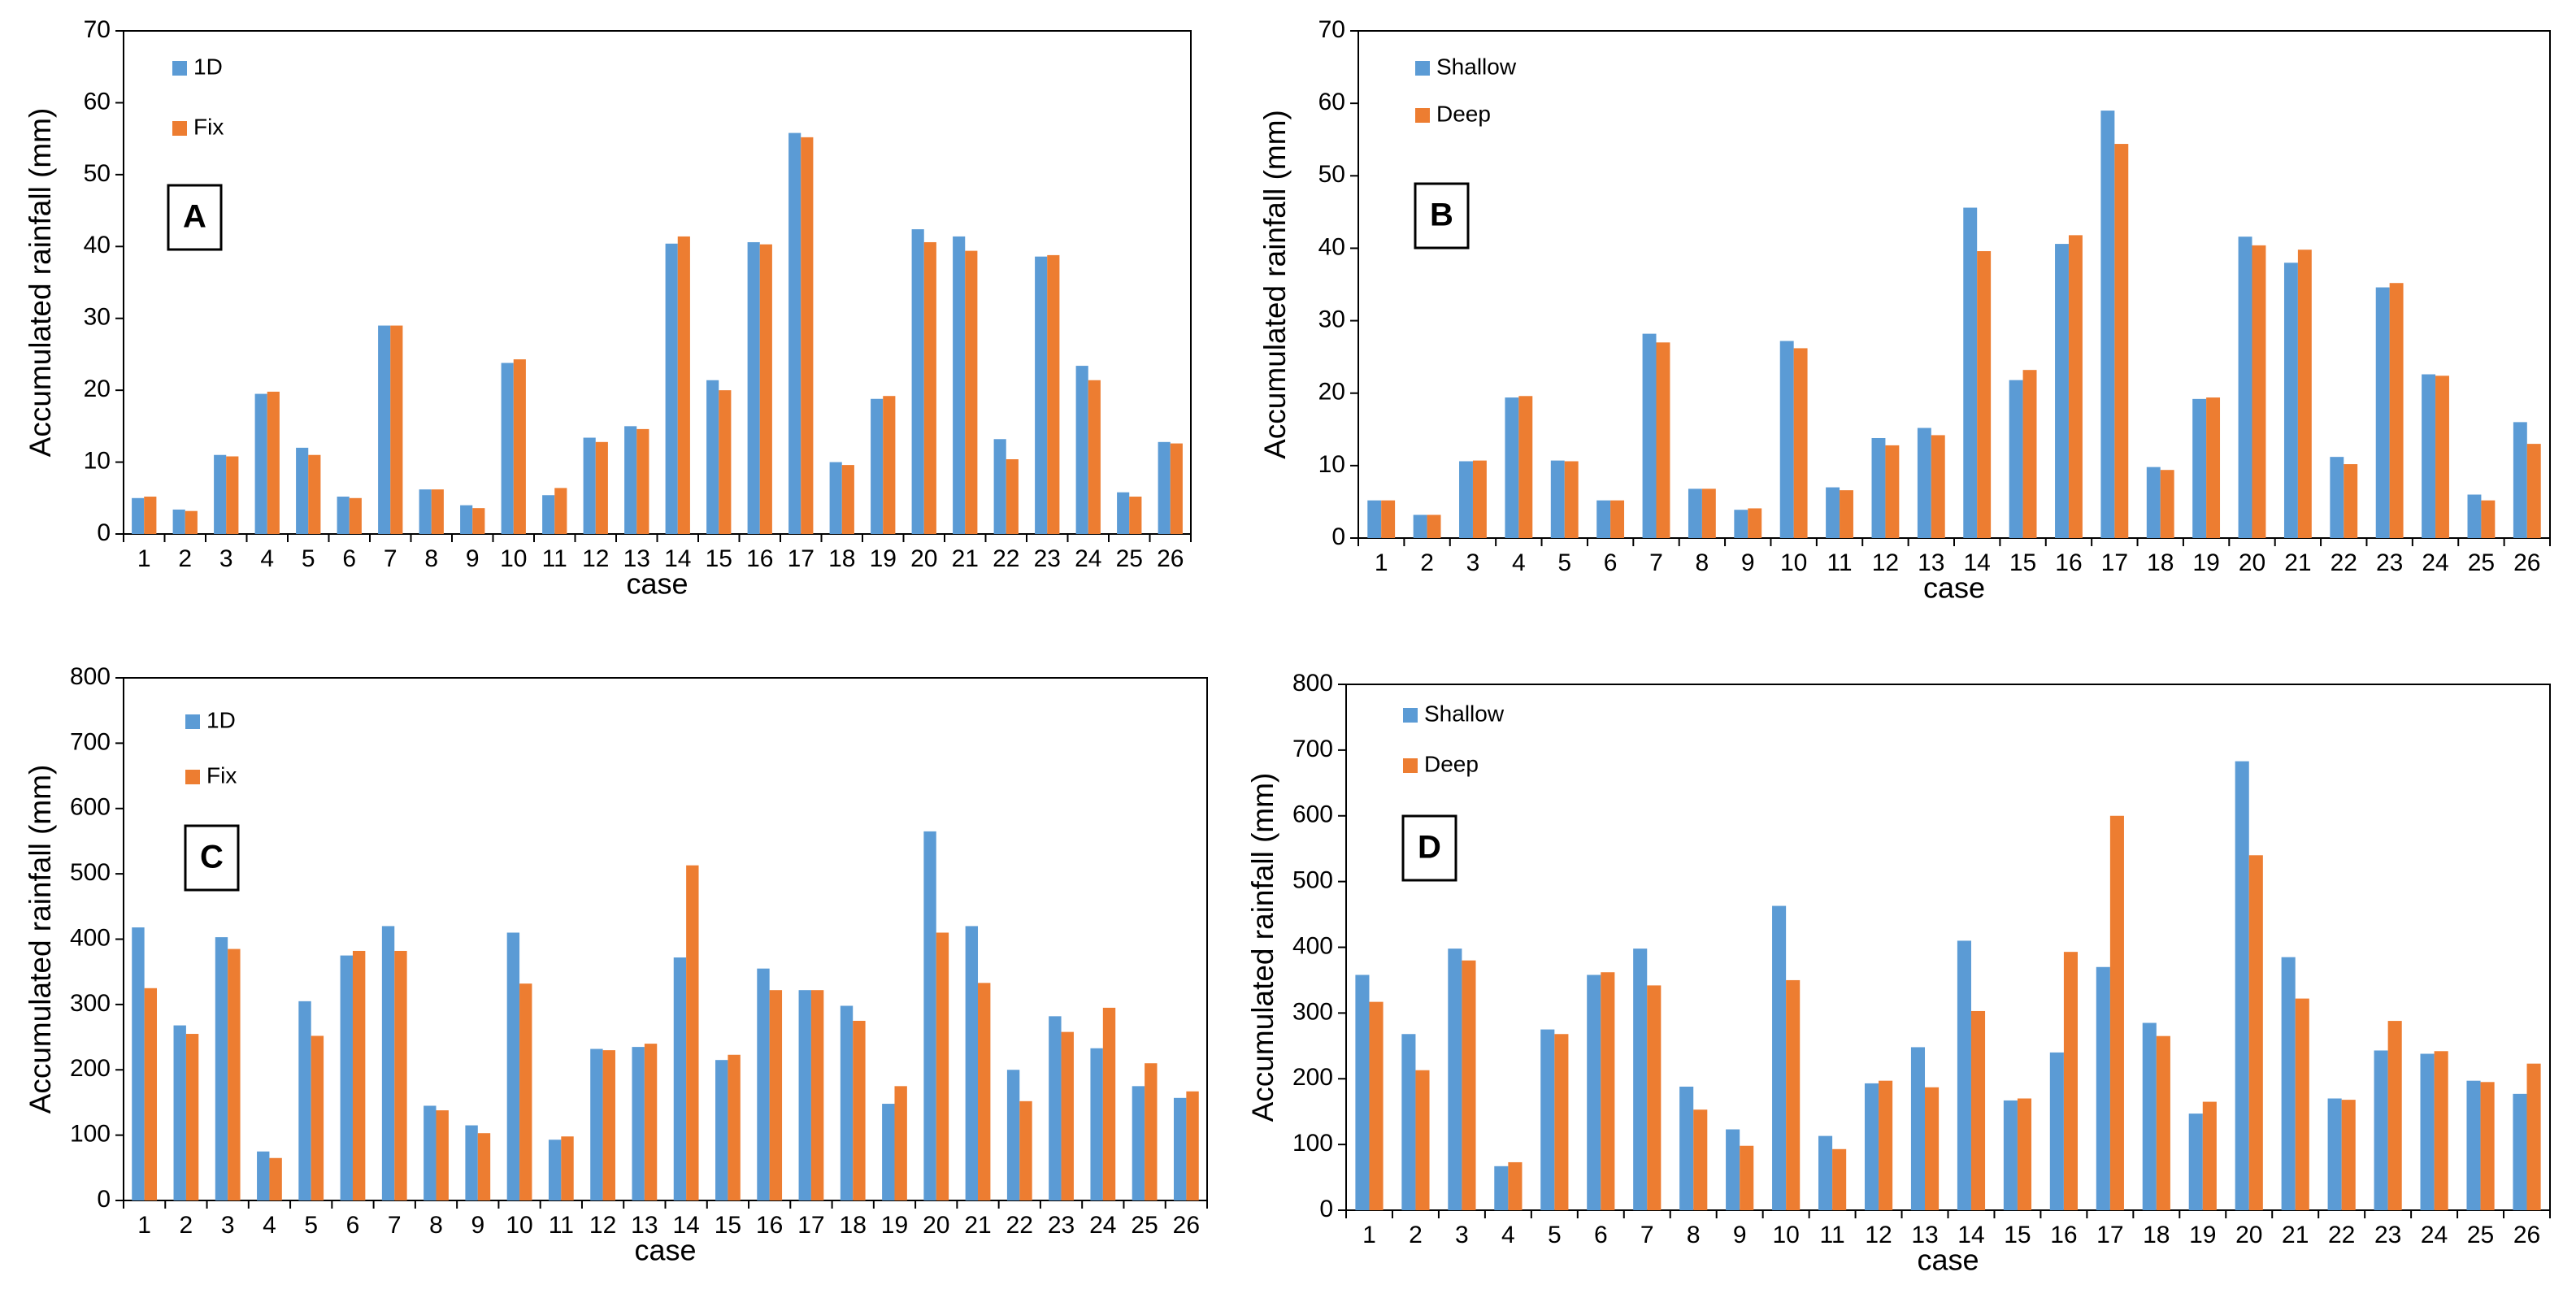  What do you see at coordinates (90, 741) in the screenshot?
I see `y-tick-label: 700` at bounding box center [90, 741].